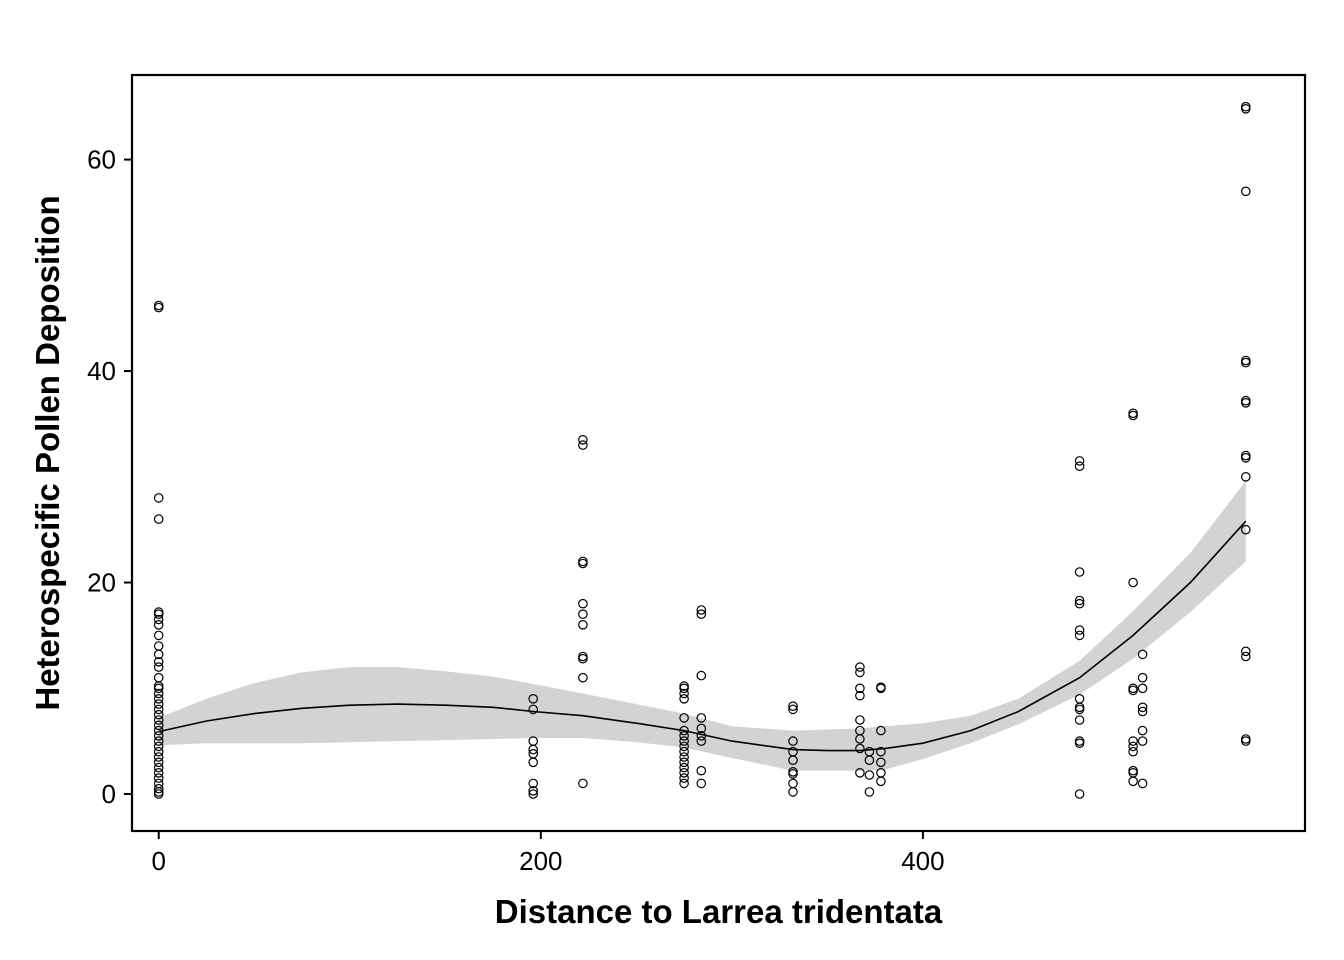 The height and width of the screenshot is (960, 1344). What do you see at coordinates (109, 477) in the screenshot?
I see `y-axis: 0 20 40 60` at bounding box center [109, 477].